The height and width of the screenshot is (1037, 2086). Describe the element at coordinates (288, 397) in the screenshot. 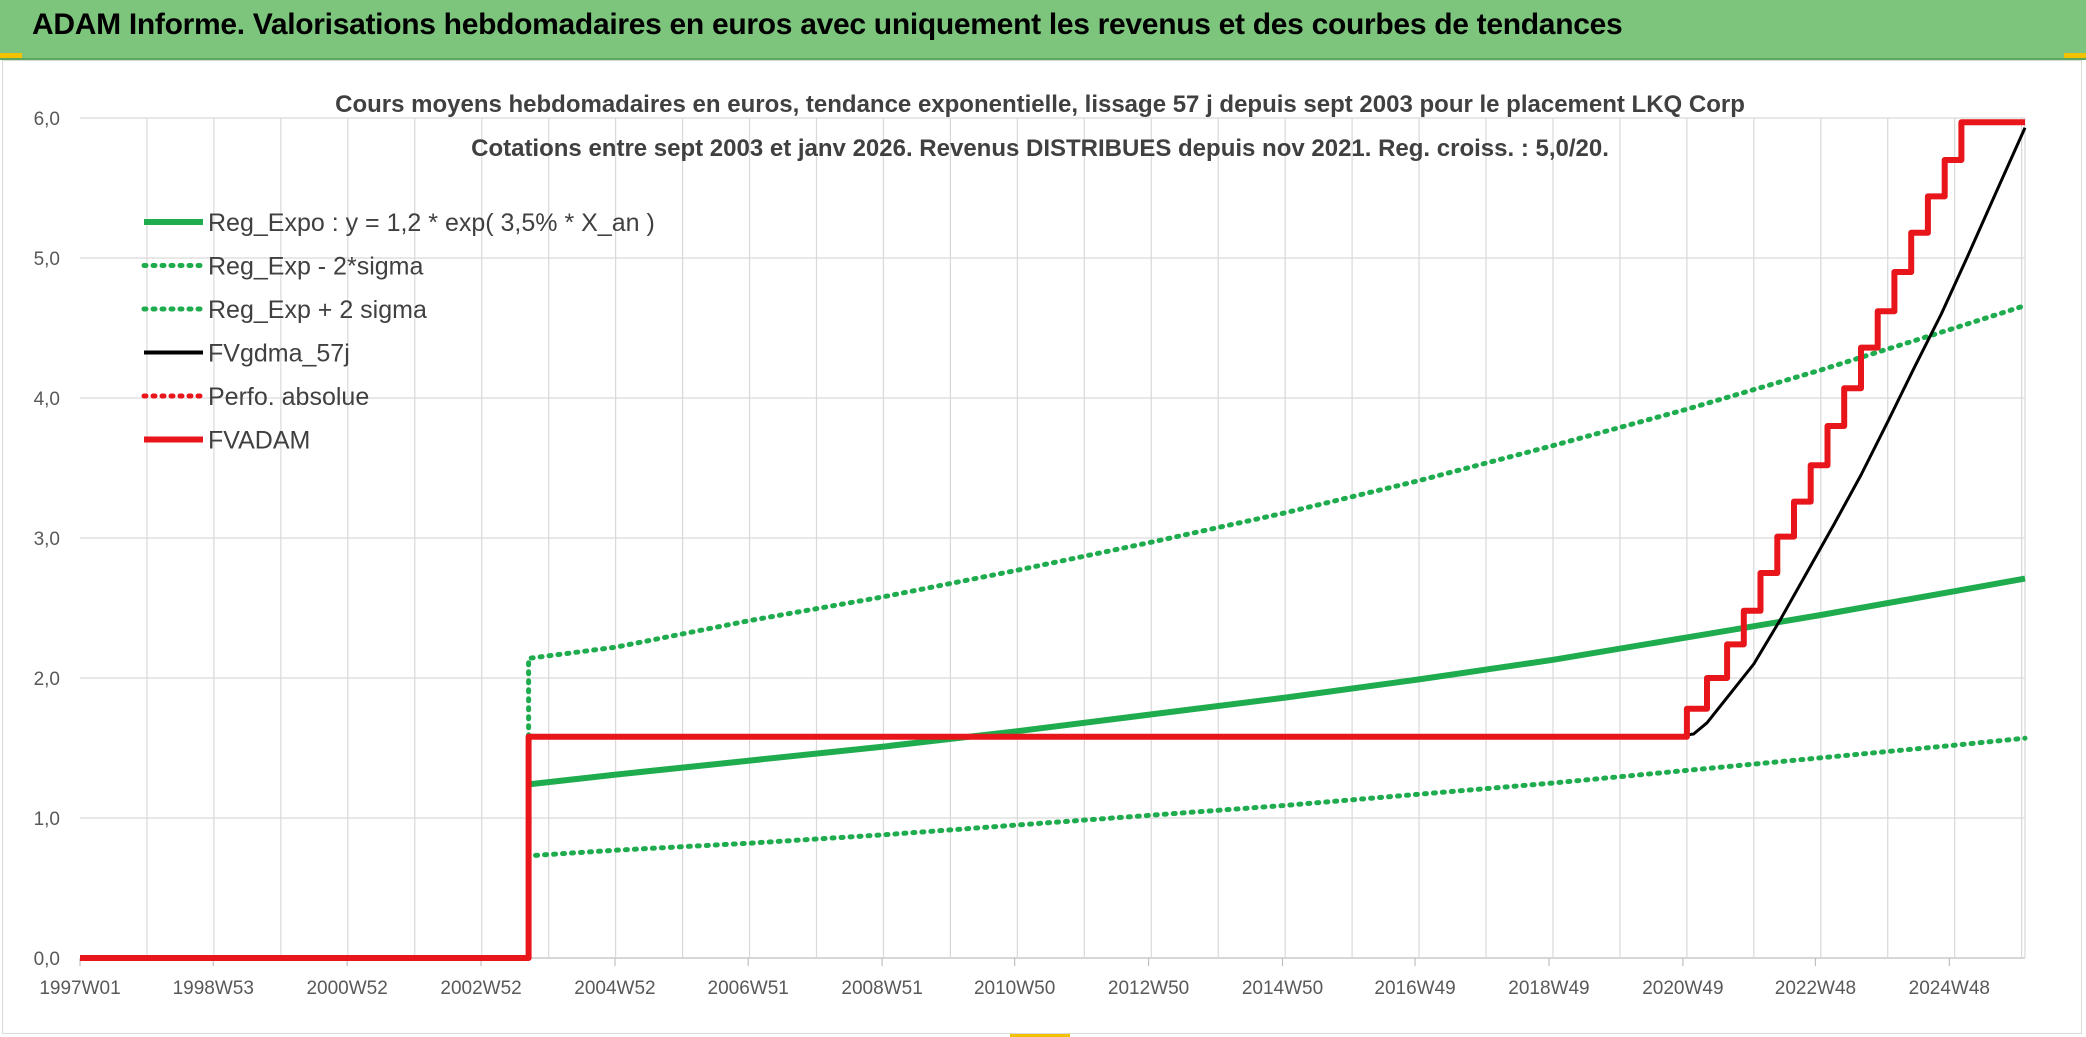

I see `legend-label-4: Perfo. absolue` at that location.